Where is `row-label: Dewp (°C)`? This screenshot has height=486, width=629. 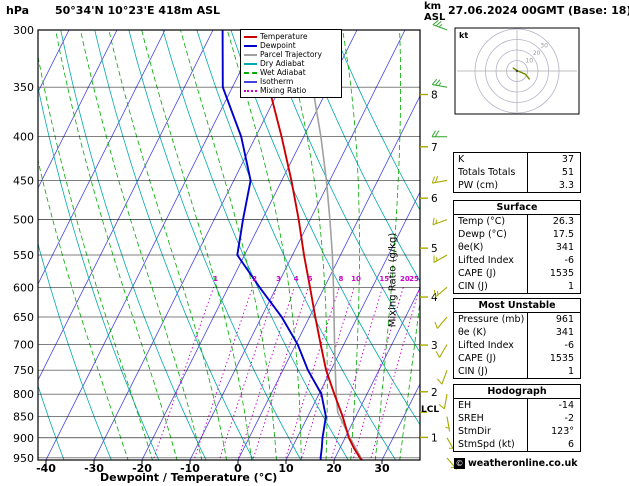 row-label: Dewp (°C) is located at coordinates (482, 234).